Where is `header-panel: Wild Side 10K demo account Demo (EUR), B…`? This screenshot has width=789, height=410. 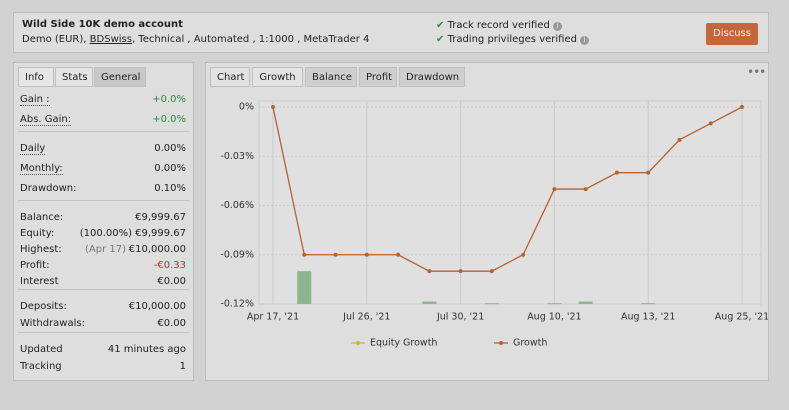
header-panel: Wild Side 10K demo account Demo (EUR), B… is located at coordinates (391, 32).